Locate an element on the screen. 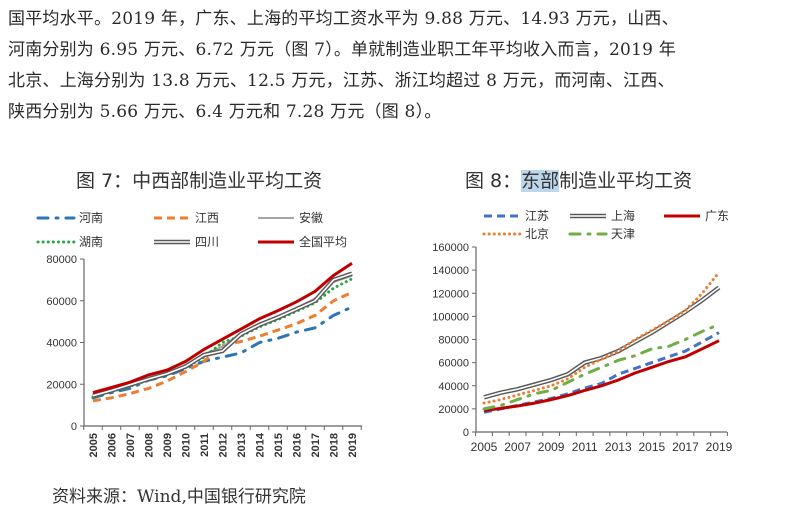 The height and width of the screenshot is (515, 800). x-tick-label: 2016 is located at coordinates (298, 445).